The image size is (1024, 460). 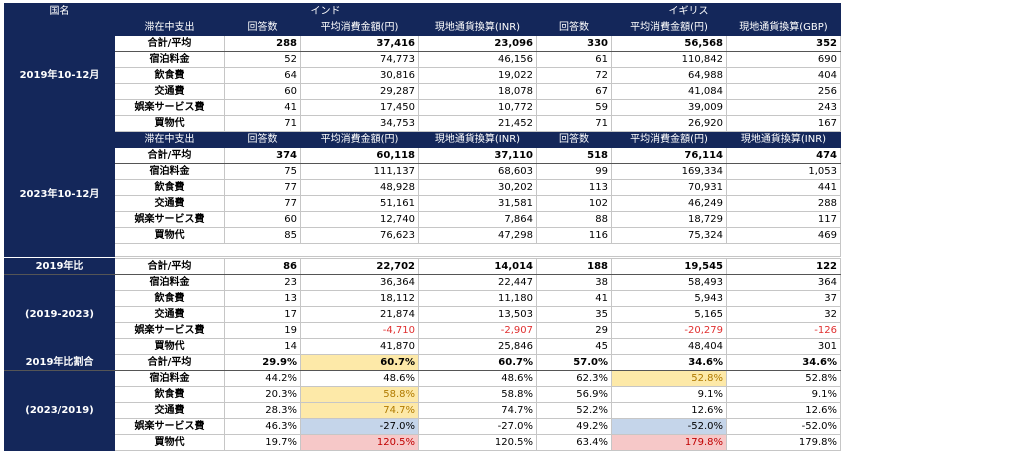 I want to click on table-cell: 179.8%, so click(x=783, y=442).